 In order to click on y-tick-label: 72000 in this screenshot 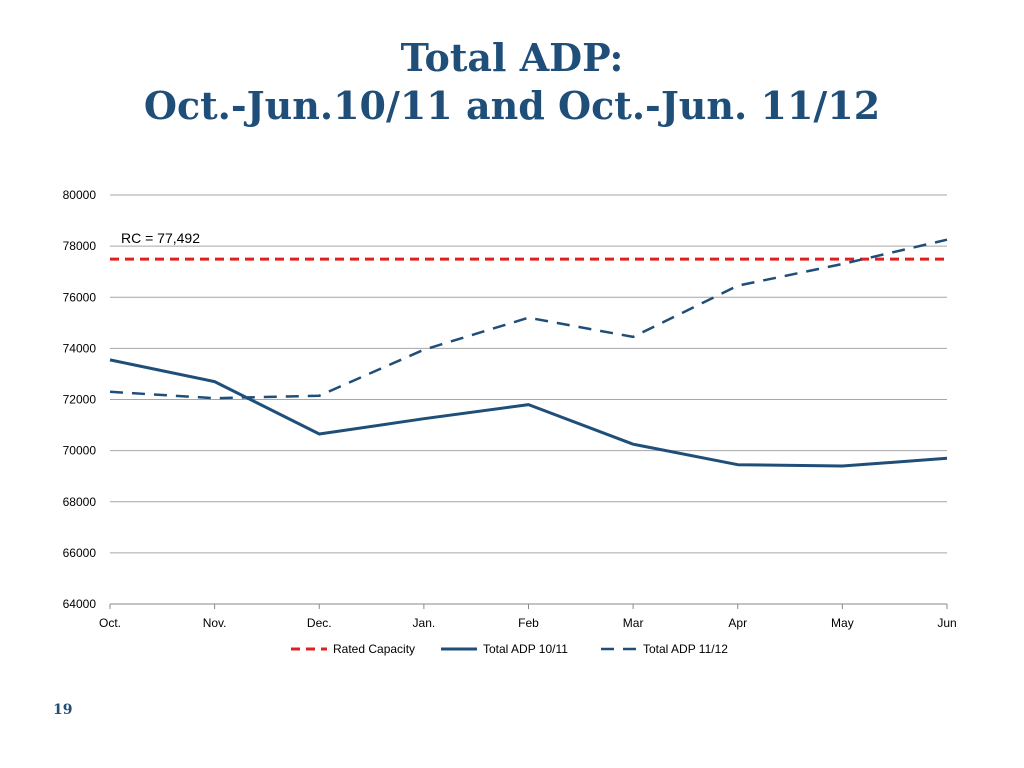, I will do `click(80, 400)`.